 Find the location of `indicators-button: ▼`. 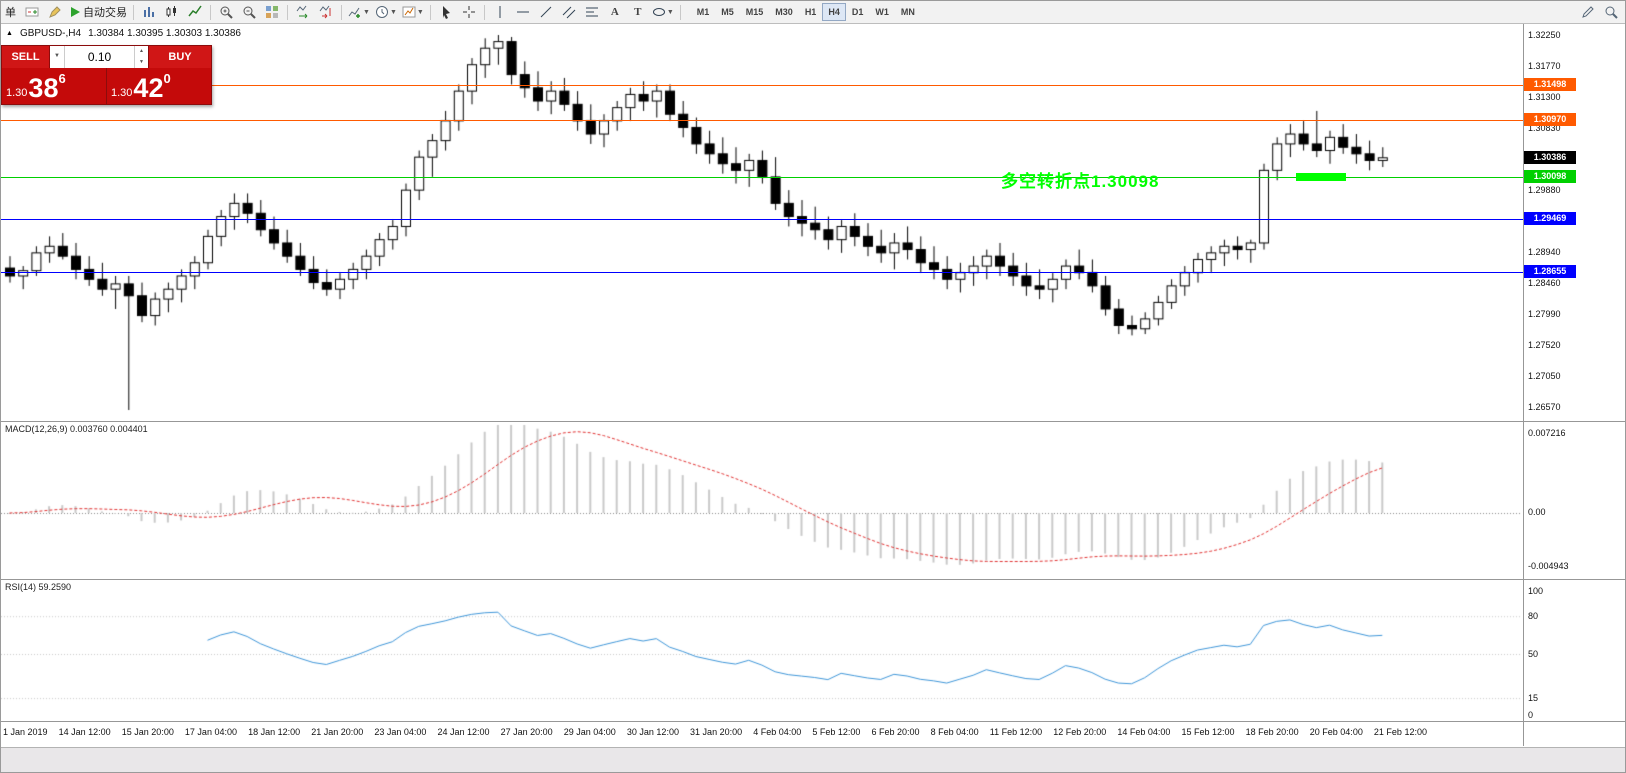

indicators-button: ▼ is located at coordinates (359, 12).